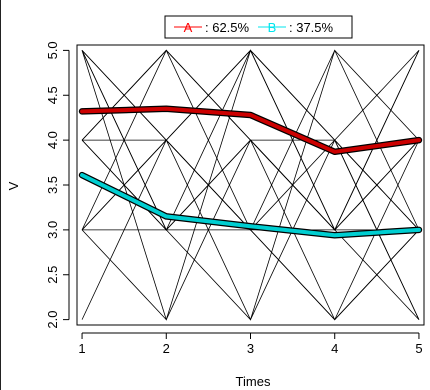  What do you see at coordinates (52, 50) in the screenshot?
I see `y-tick-label: 5.0` at bounding box center [52, 50].